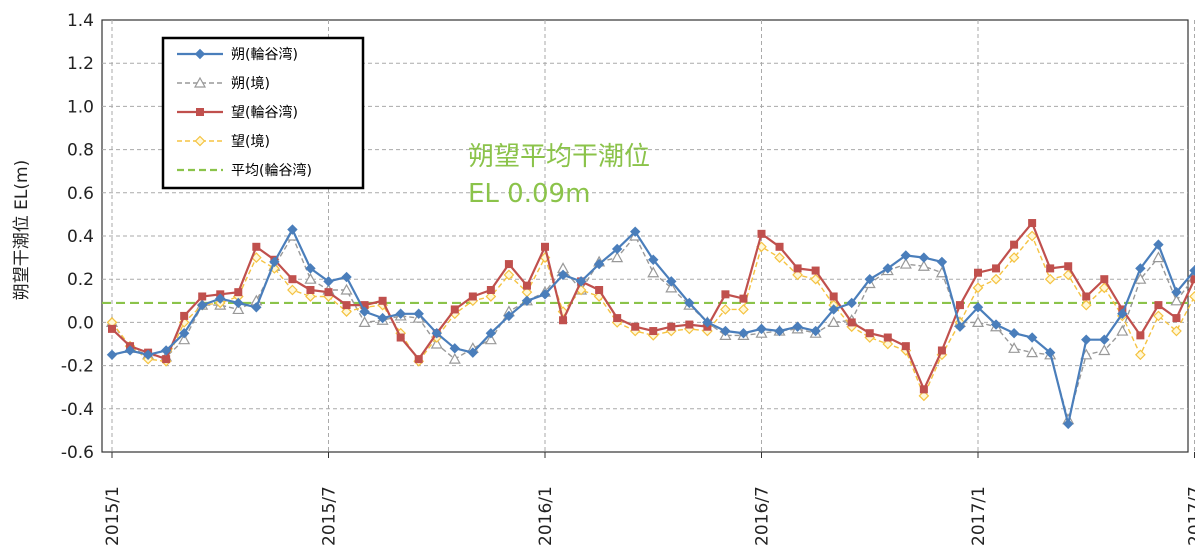 The image size is (1195, 555). What do you see at coordinates (77, 367) in the screenshot?
I see `y-tick-label: -0.2` at bounding box center [77, 367].